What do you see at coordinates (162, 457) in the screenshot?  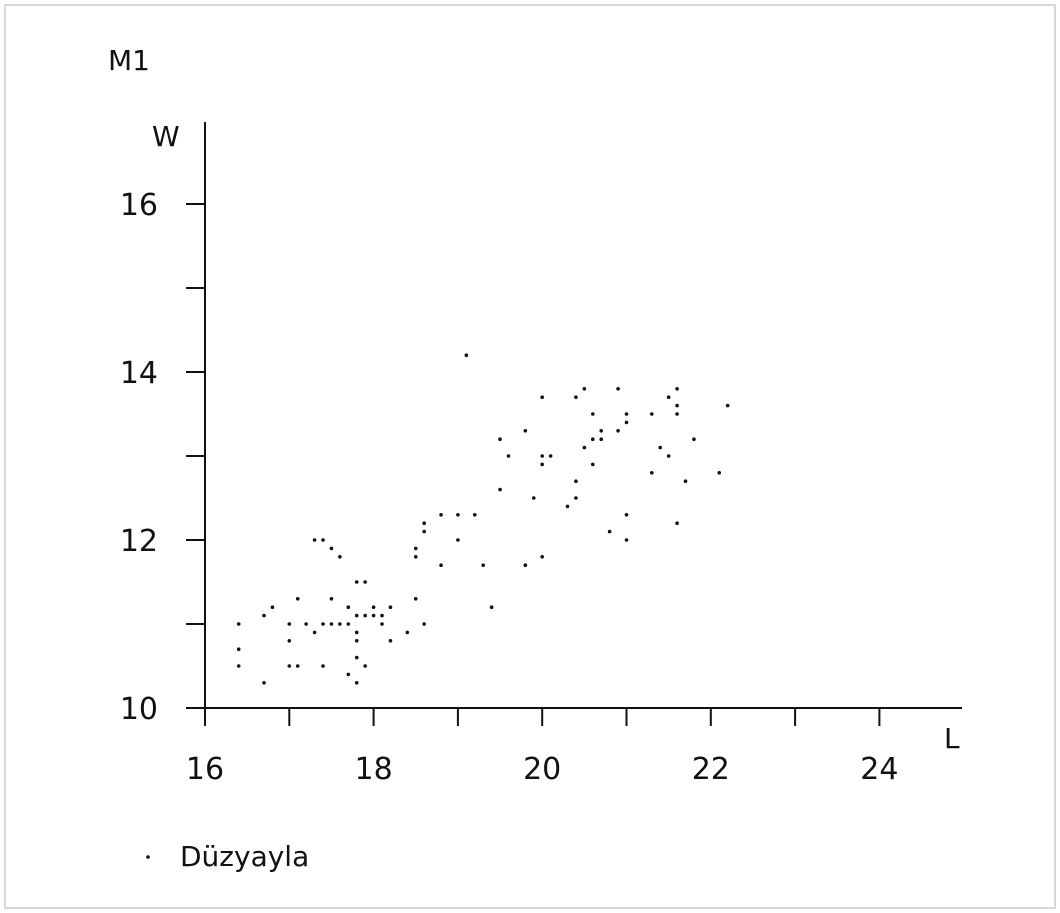 I see `y-axis-ticks: 10 12 14 16` at bounding box center [162, 457].